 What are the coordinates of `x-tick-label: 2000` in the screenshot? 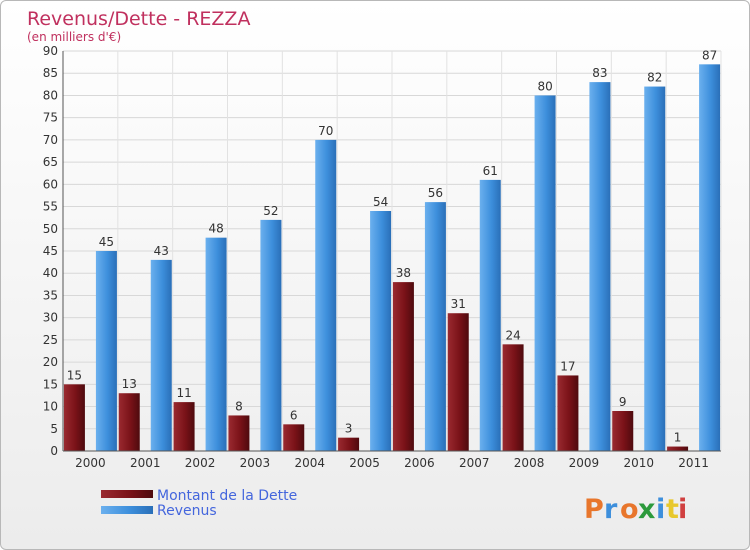 It's located at (90, 463).